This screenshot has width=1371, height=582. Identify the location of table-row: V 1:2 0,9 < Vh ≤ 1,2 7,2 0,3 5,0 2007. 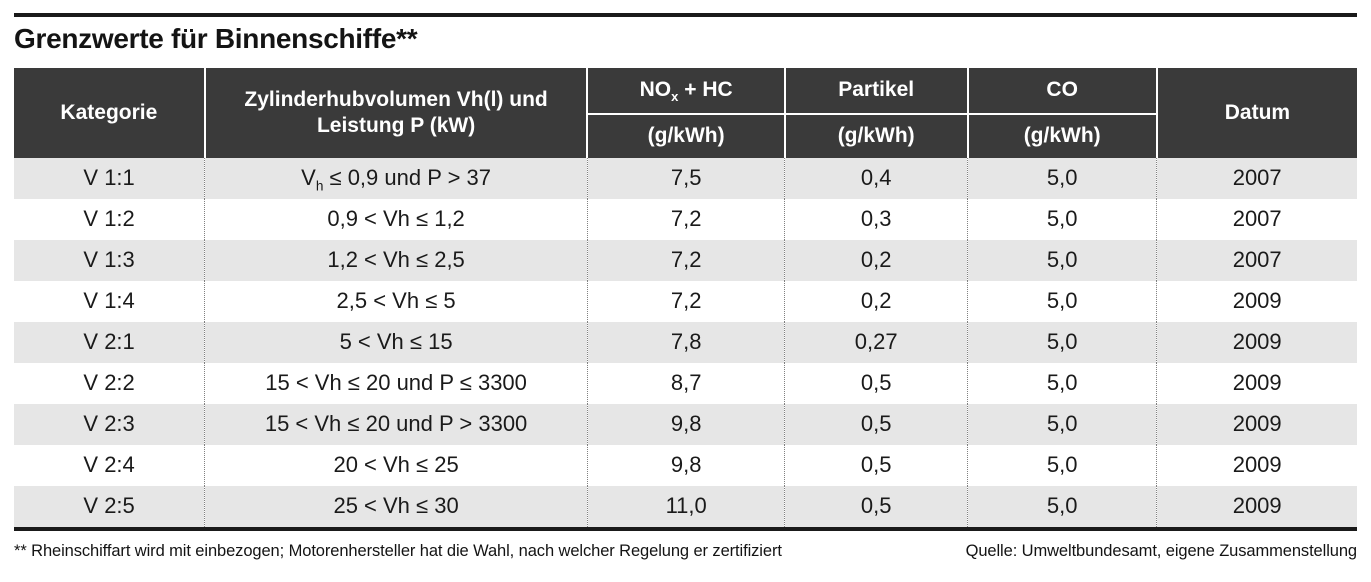
(685, 219).